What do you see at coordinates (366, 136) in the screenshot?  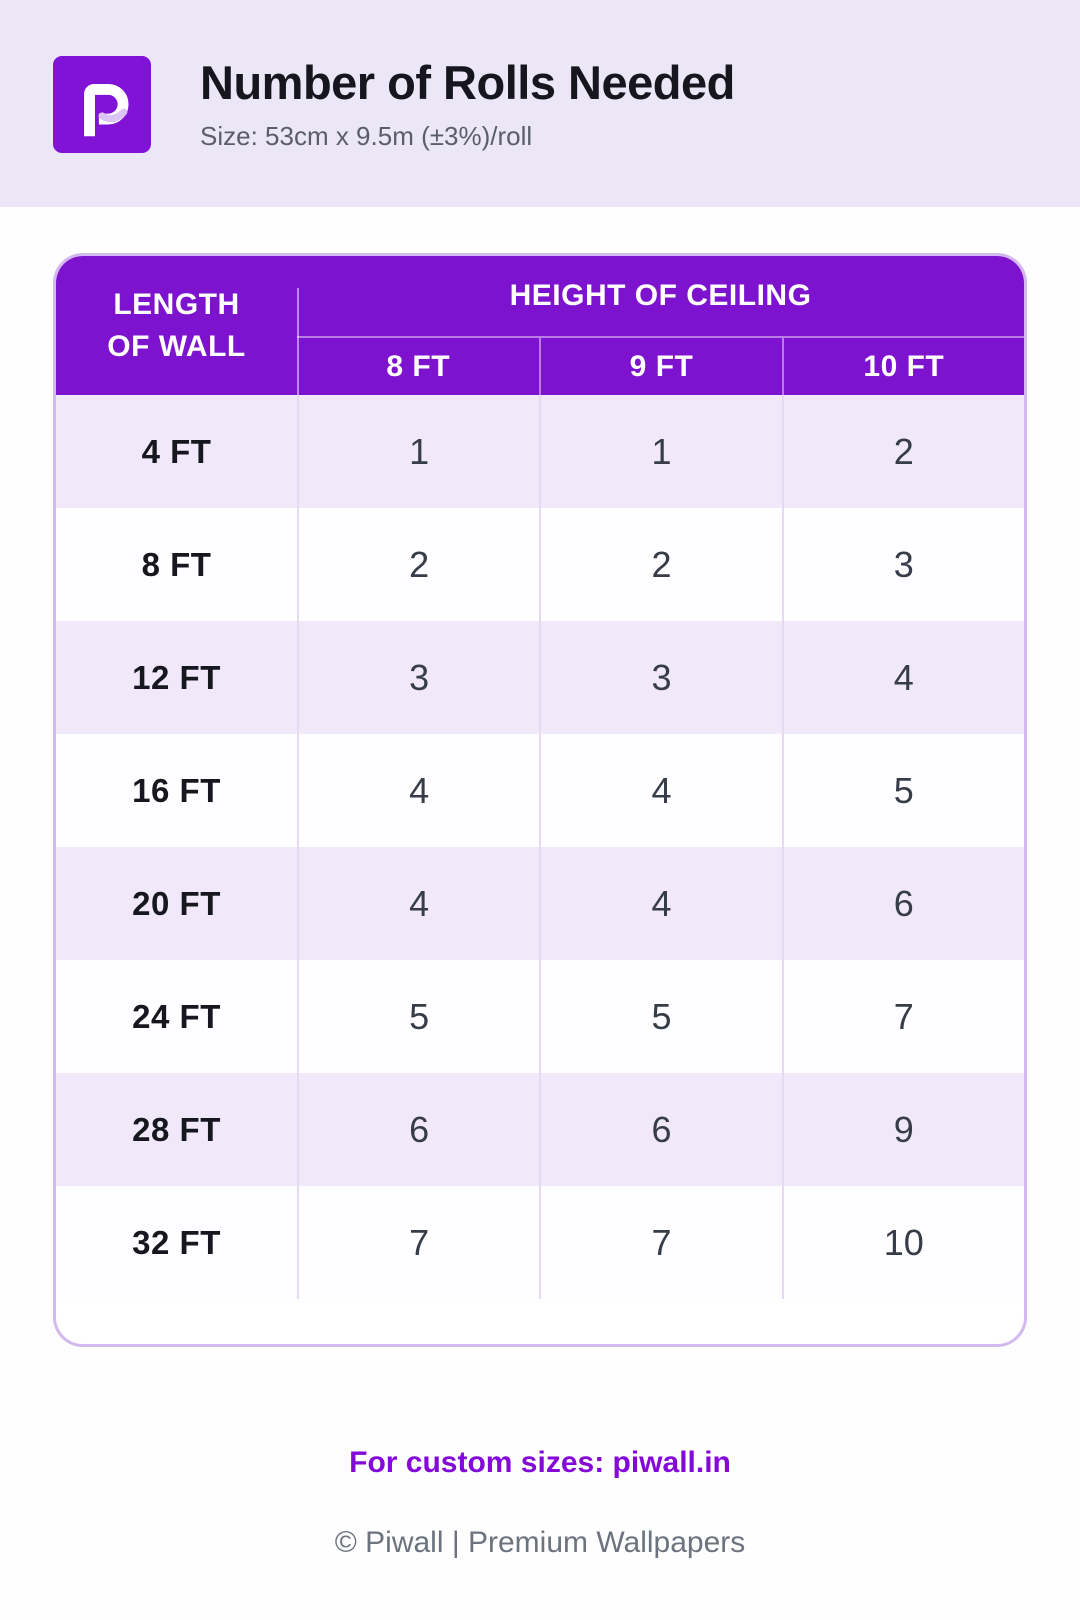 I see `page-subtitle: Size: 53cm x 9.5m (±3%)/roll` at bounding box center [366, 136].